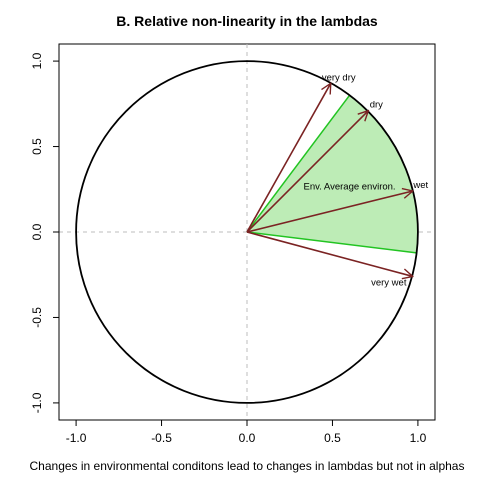 Image resolution: width=480 pixels, height=480 pixels. Describe the element at coordinates (375, 180) in the screenshot. I see `arrow-labels-group: very dry dry wet very wet` at that location.